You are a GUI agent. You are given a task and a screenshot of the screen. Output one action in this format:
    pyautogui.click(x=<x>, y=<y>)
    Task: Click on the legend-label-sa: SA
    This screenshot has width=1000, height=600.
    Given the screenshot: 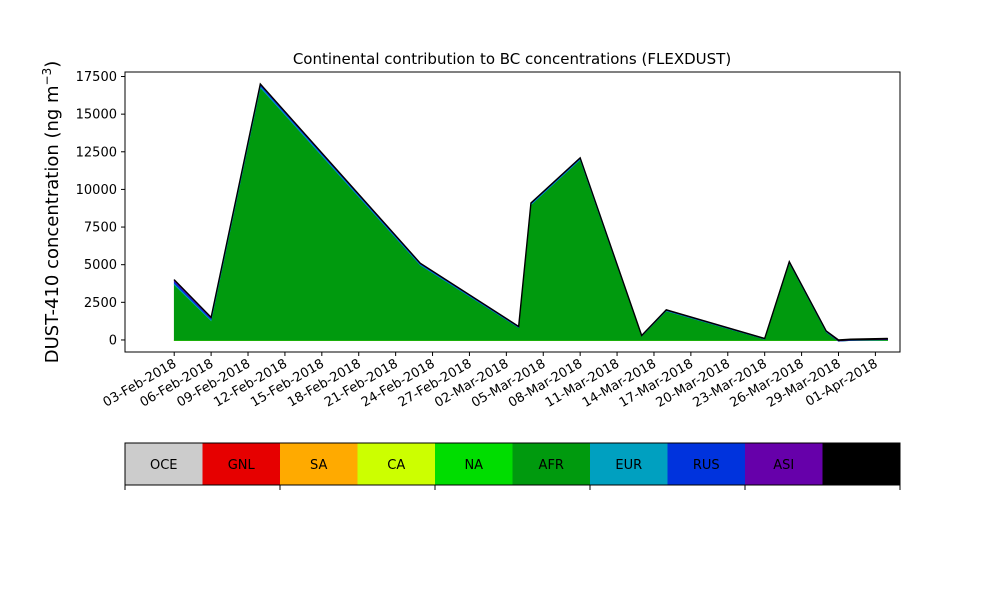 What is the action you would take?
    pyautogui.click(x=318, y=465)
    